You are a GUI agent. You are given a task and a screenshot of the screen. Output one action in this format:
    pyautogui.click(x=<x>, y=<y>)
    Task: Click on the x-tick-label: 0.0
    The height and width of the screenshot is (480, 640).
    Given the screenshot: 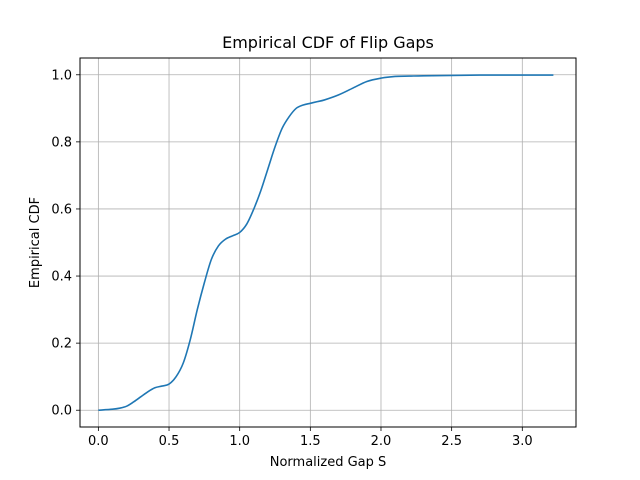 What is the action you would take?
    pyautogui.click(x=98, y=441)
    